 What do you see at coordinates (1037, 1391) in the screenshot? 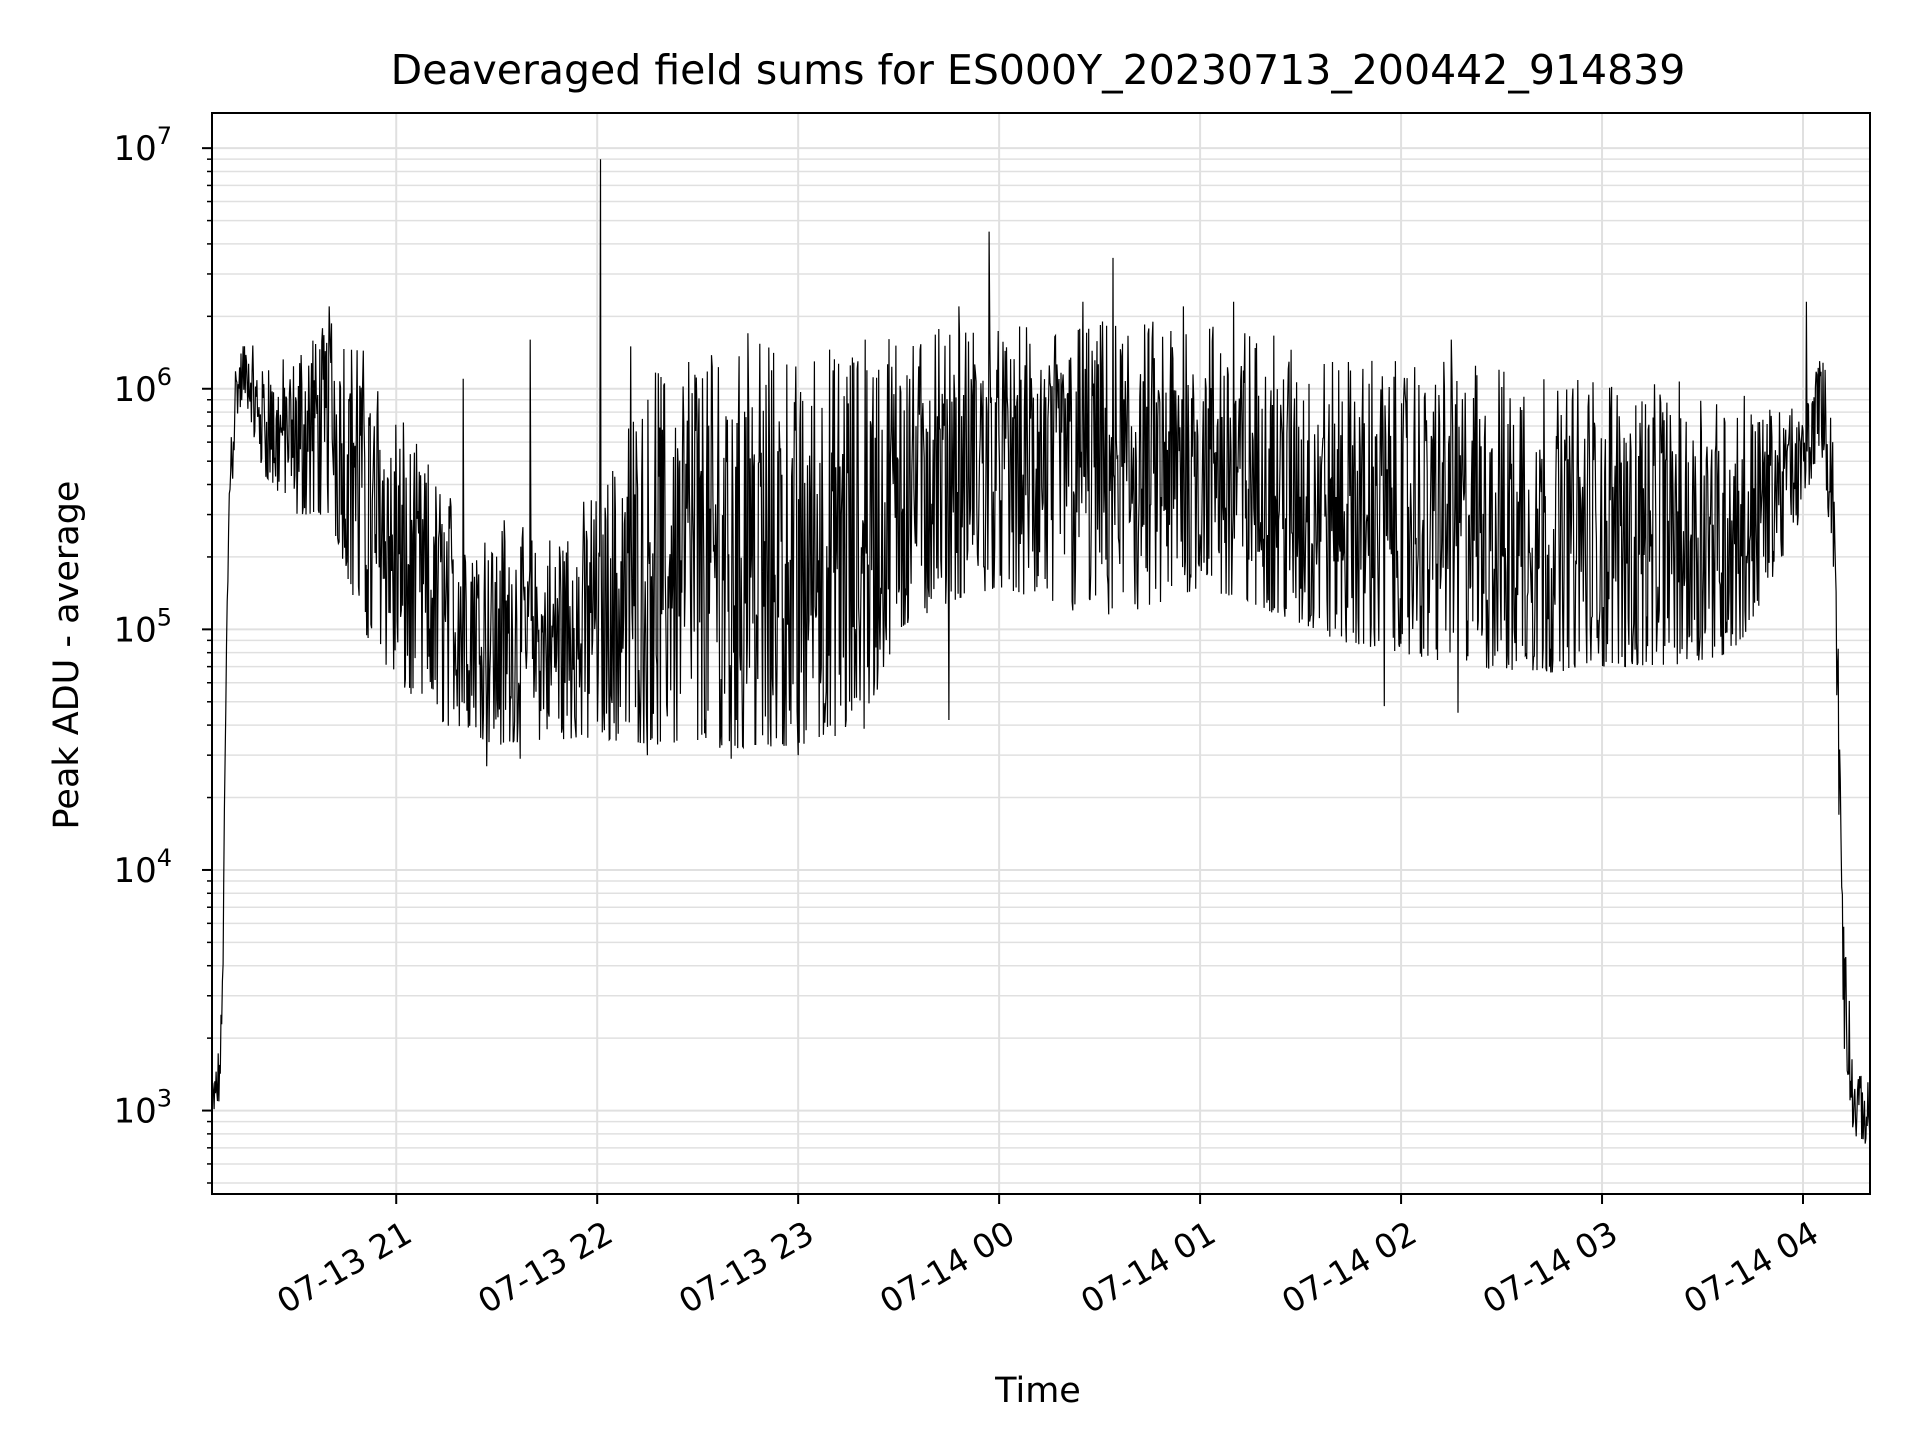
I see `x-axis-label: Time` at bounding box center [1037, 1391].